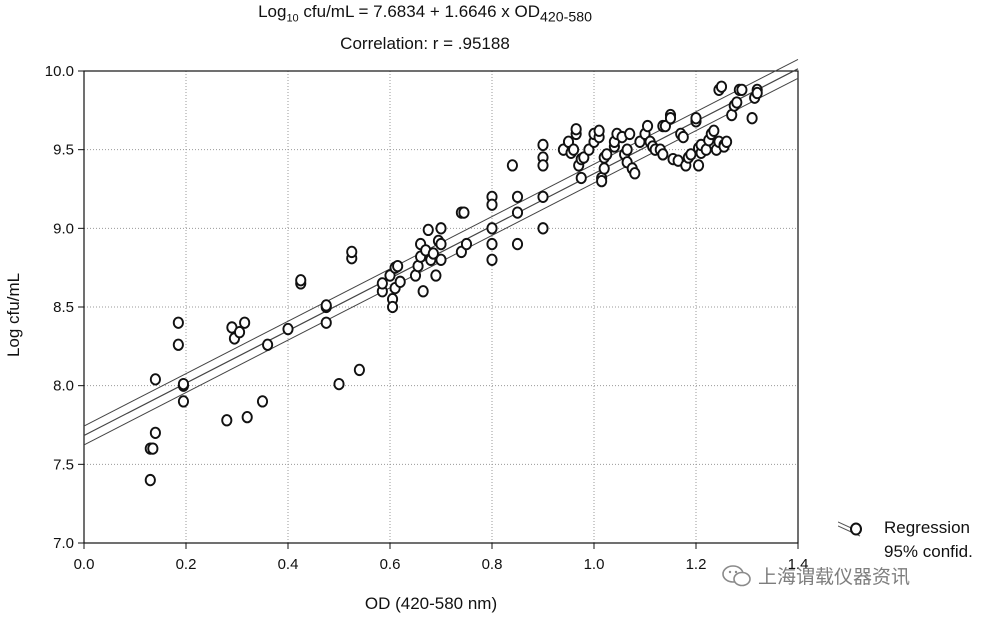 The height and width of the screenshot is (620, 990). What do you see at coordinates (63, 464) in the screenshot?
I see `y-tick-label: 7.5` at bounding box center [63, 464].